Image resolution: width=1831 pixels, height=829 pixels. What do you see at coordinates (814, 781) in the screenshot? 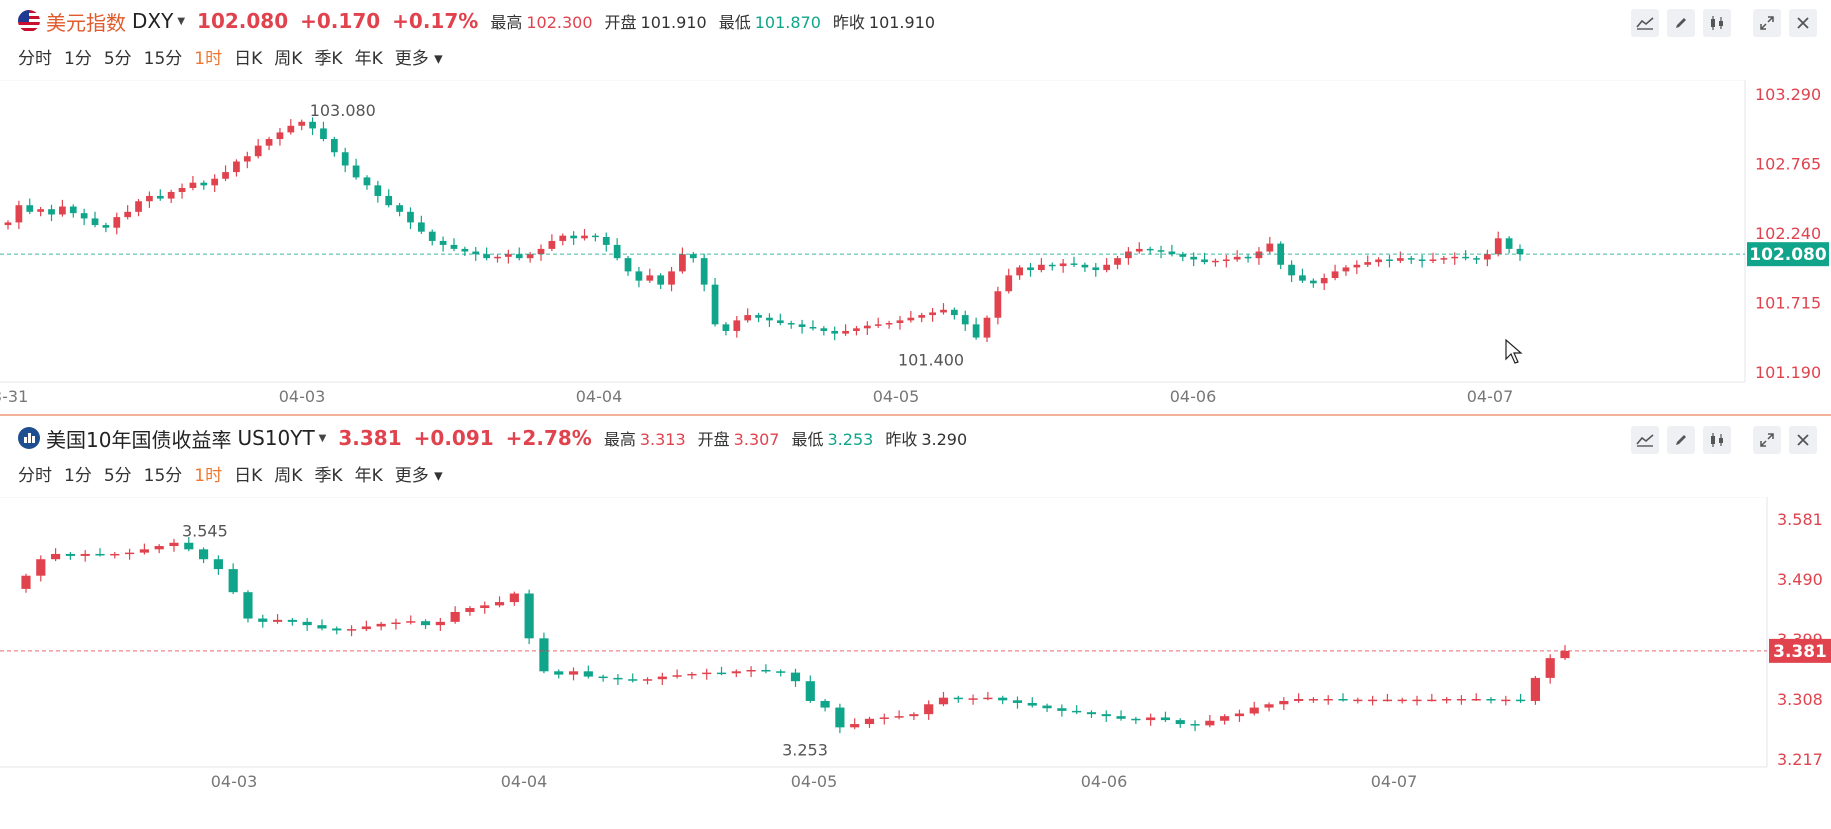
I see `x-tick-label: 04-05` at bounding box center [814, 781].